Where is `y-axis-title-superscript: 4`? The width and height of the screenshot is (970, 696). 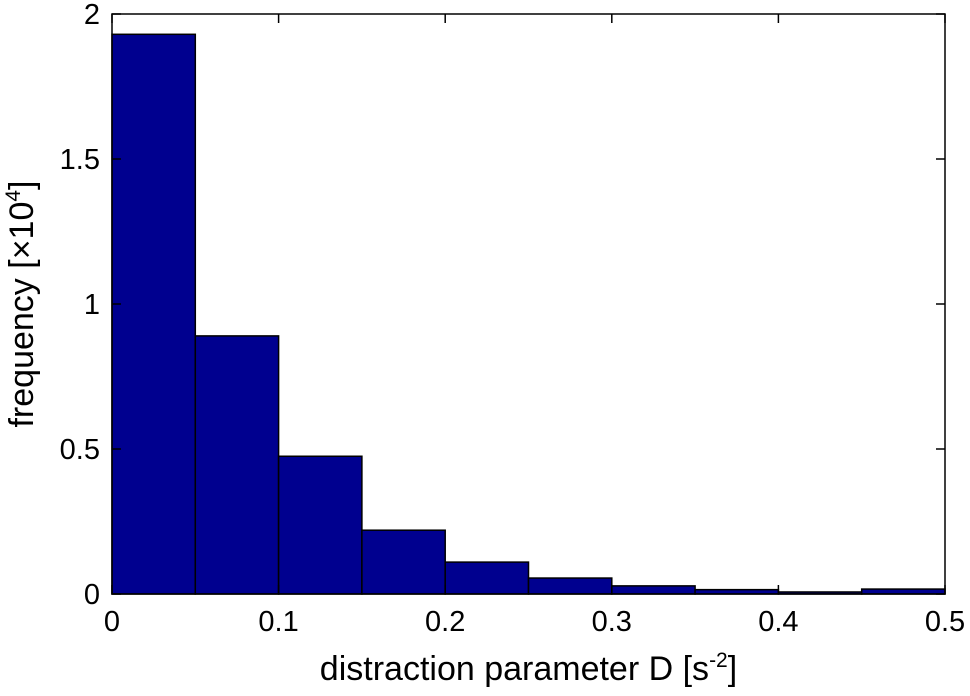 y-axis-title-superscript: 4 is located at coordinates (13, 196).